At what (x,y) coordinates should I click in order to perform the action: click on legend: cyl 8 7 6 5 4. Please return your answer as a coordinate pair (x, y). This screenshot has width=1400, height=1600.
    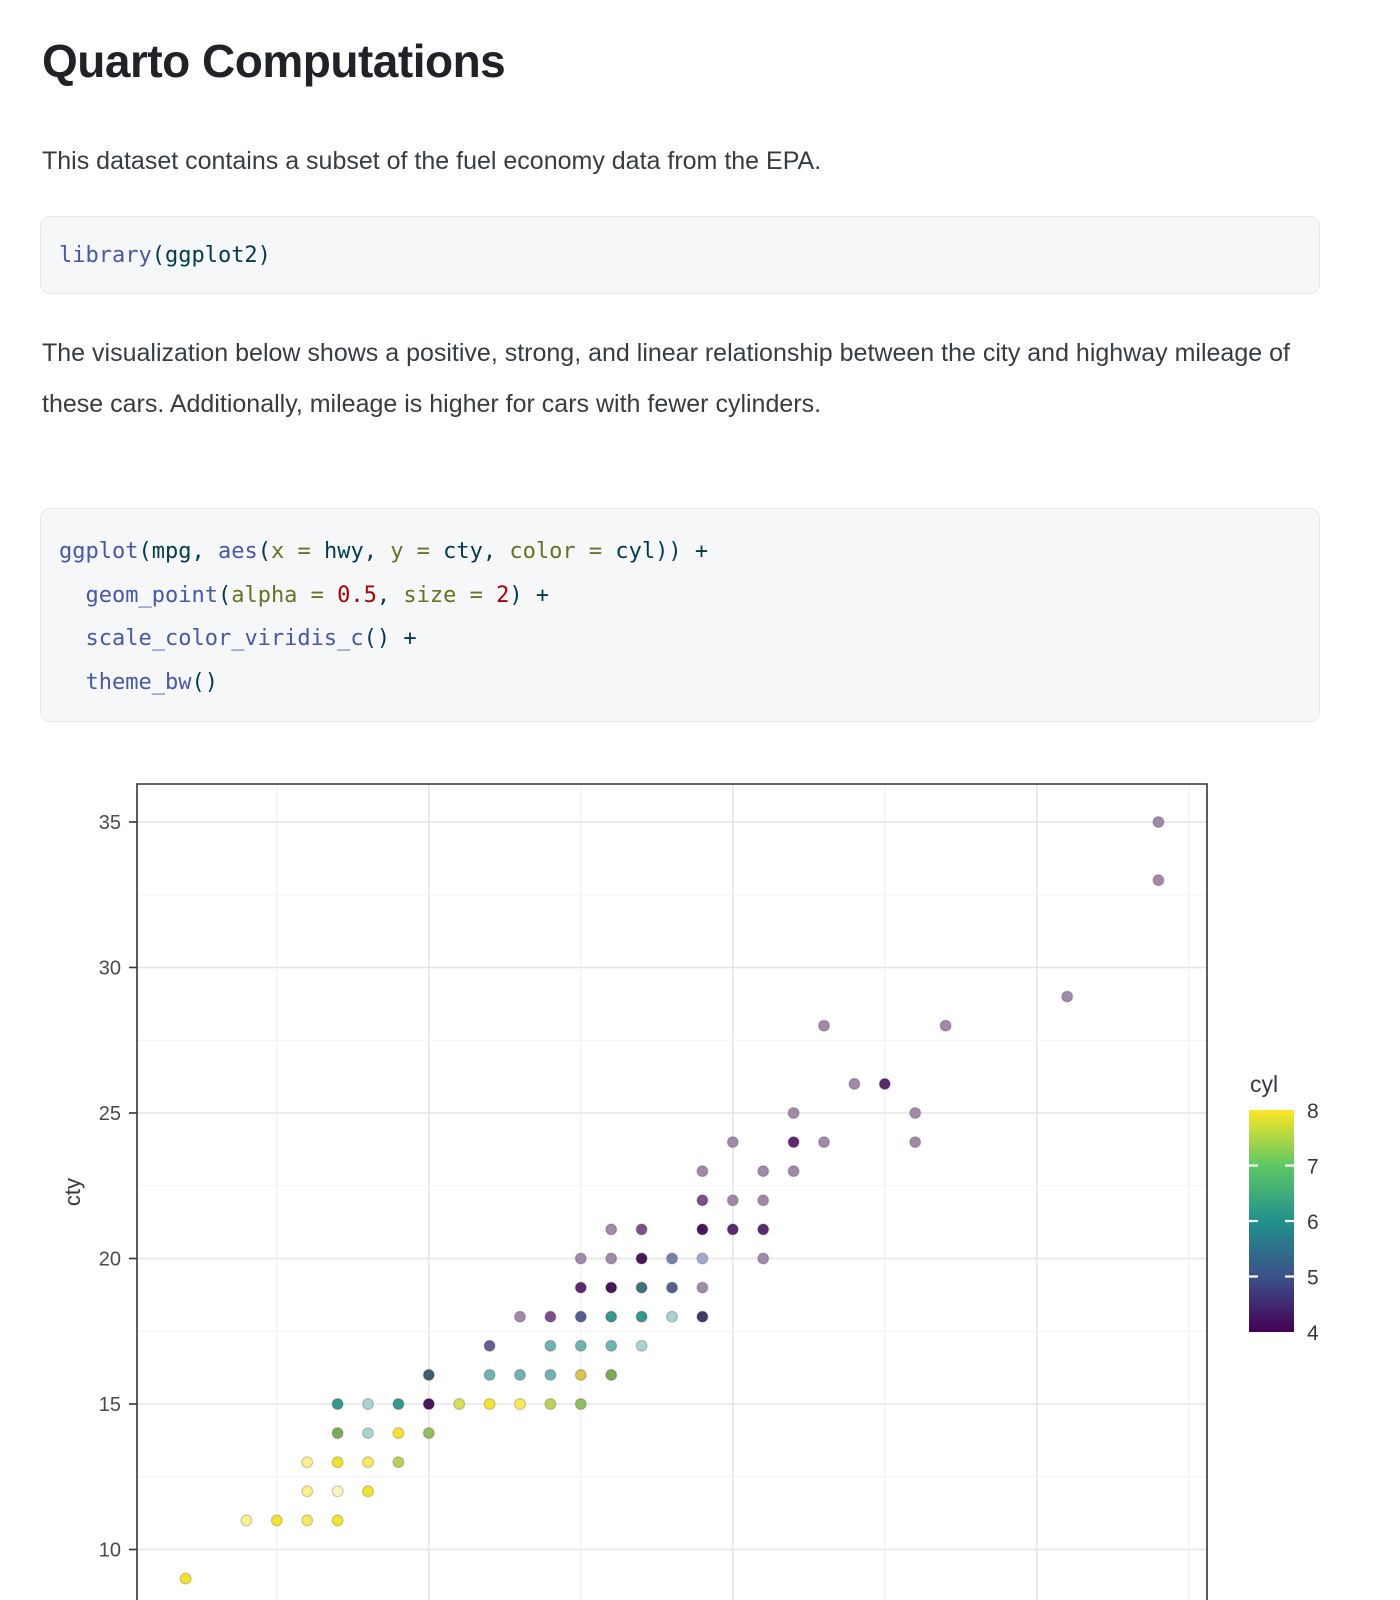
    Looking at the image, I should click on (1284, 1208).